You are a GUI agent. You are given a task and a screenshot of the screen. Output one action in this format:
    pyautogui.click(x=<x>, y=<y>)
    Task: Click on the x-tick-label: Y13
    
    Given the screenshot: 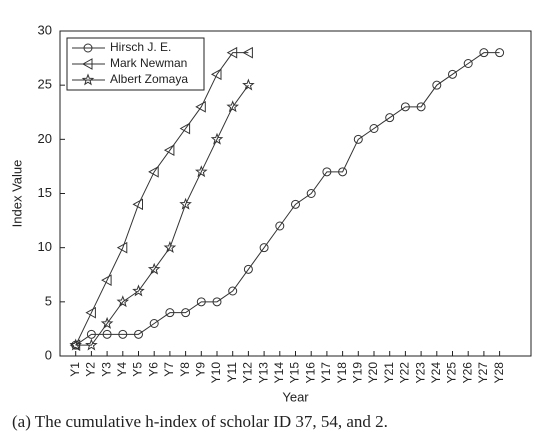 What is the action you would take?
    pyautogui.click(x=263, y=373)
    